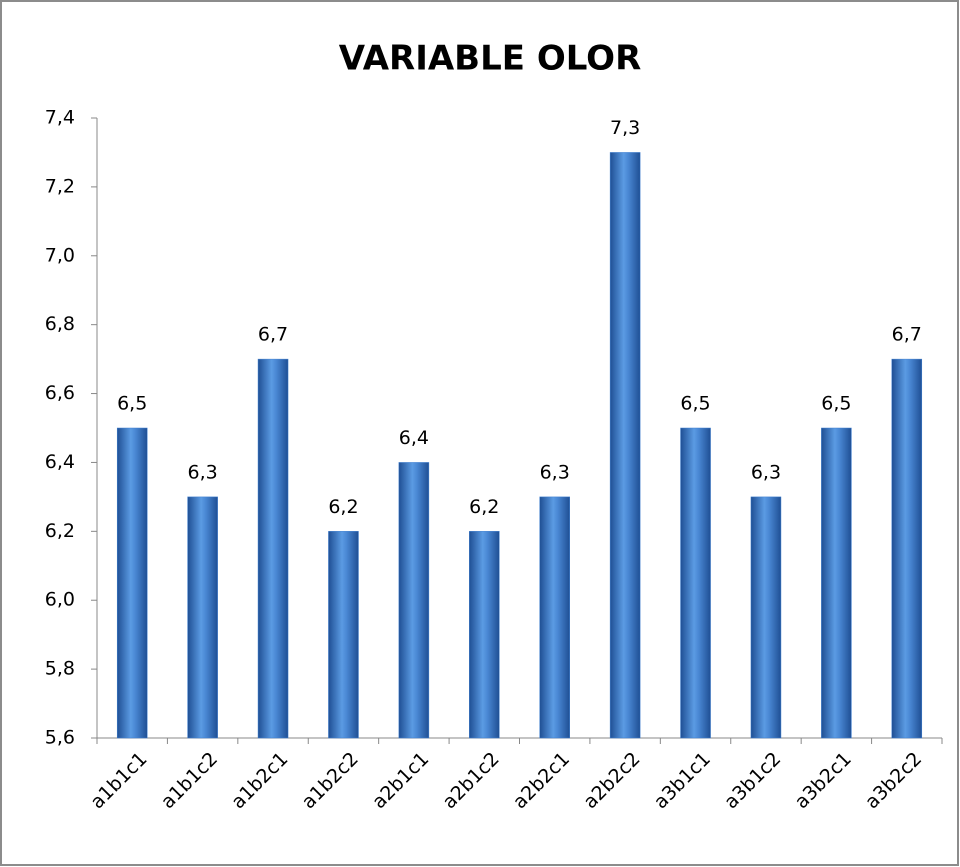 This screenshot has height=867, width=960. Describe the element at coordinates (60, 669) in the screenshot. I see `y-tick-label: 5,8` at that location.